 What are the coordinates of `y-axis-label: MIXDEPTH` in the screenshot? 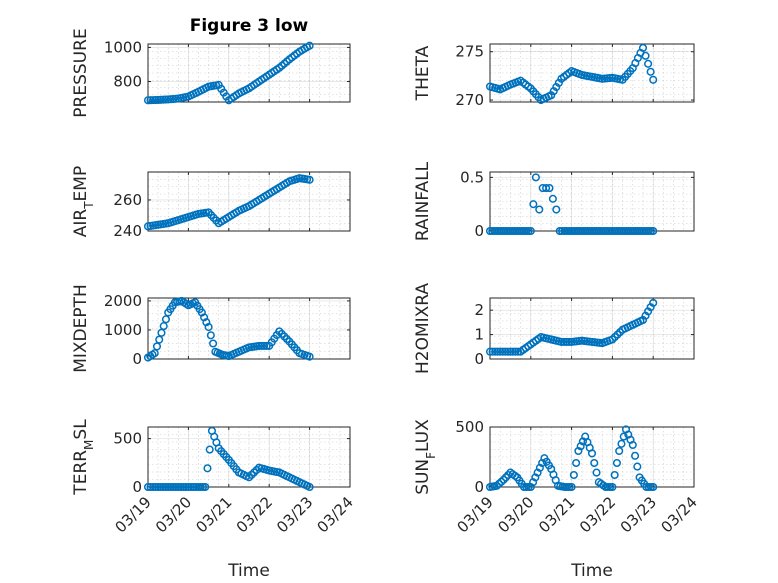 It's located at (81, 328).